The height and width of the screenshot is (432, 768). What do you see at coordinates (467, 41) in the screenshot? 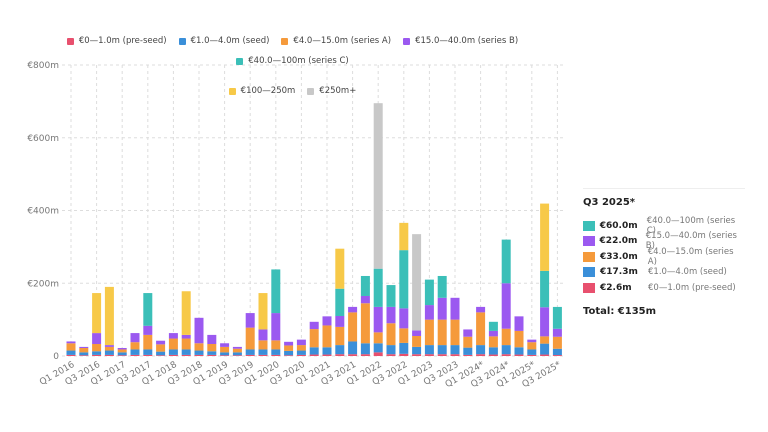
I see `legend-label: €15.0—40.0m (series B)` at bounding box center [467, 41].